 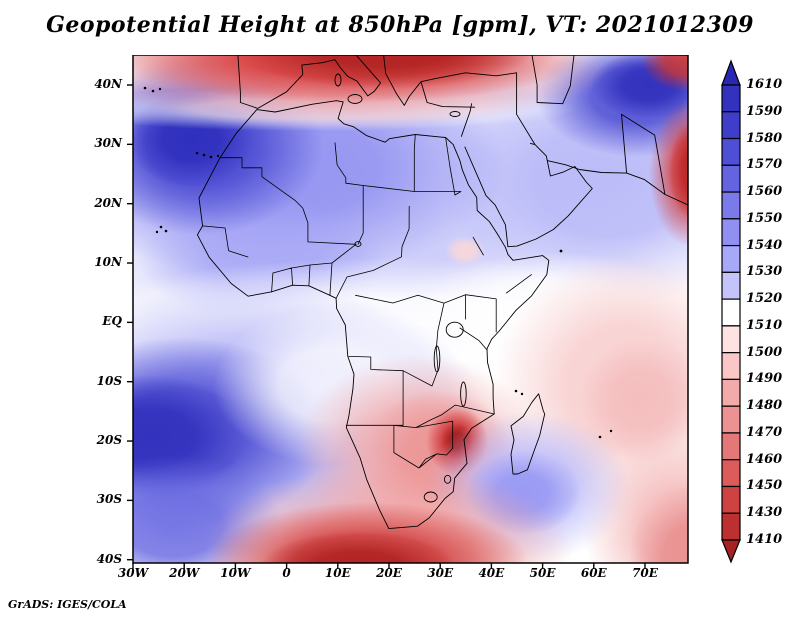 I want to click on colorbar-label: 1570, so click(x=764, y=165).